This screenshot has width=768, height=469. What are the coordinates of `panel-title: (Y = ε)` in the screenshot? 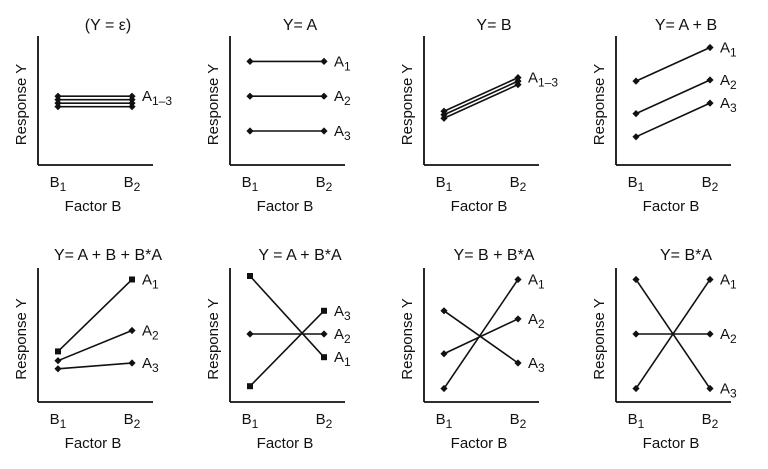 It's located at (108, 25).